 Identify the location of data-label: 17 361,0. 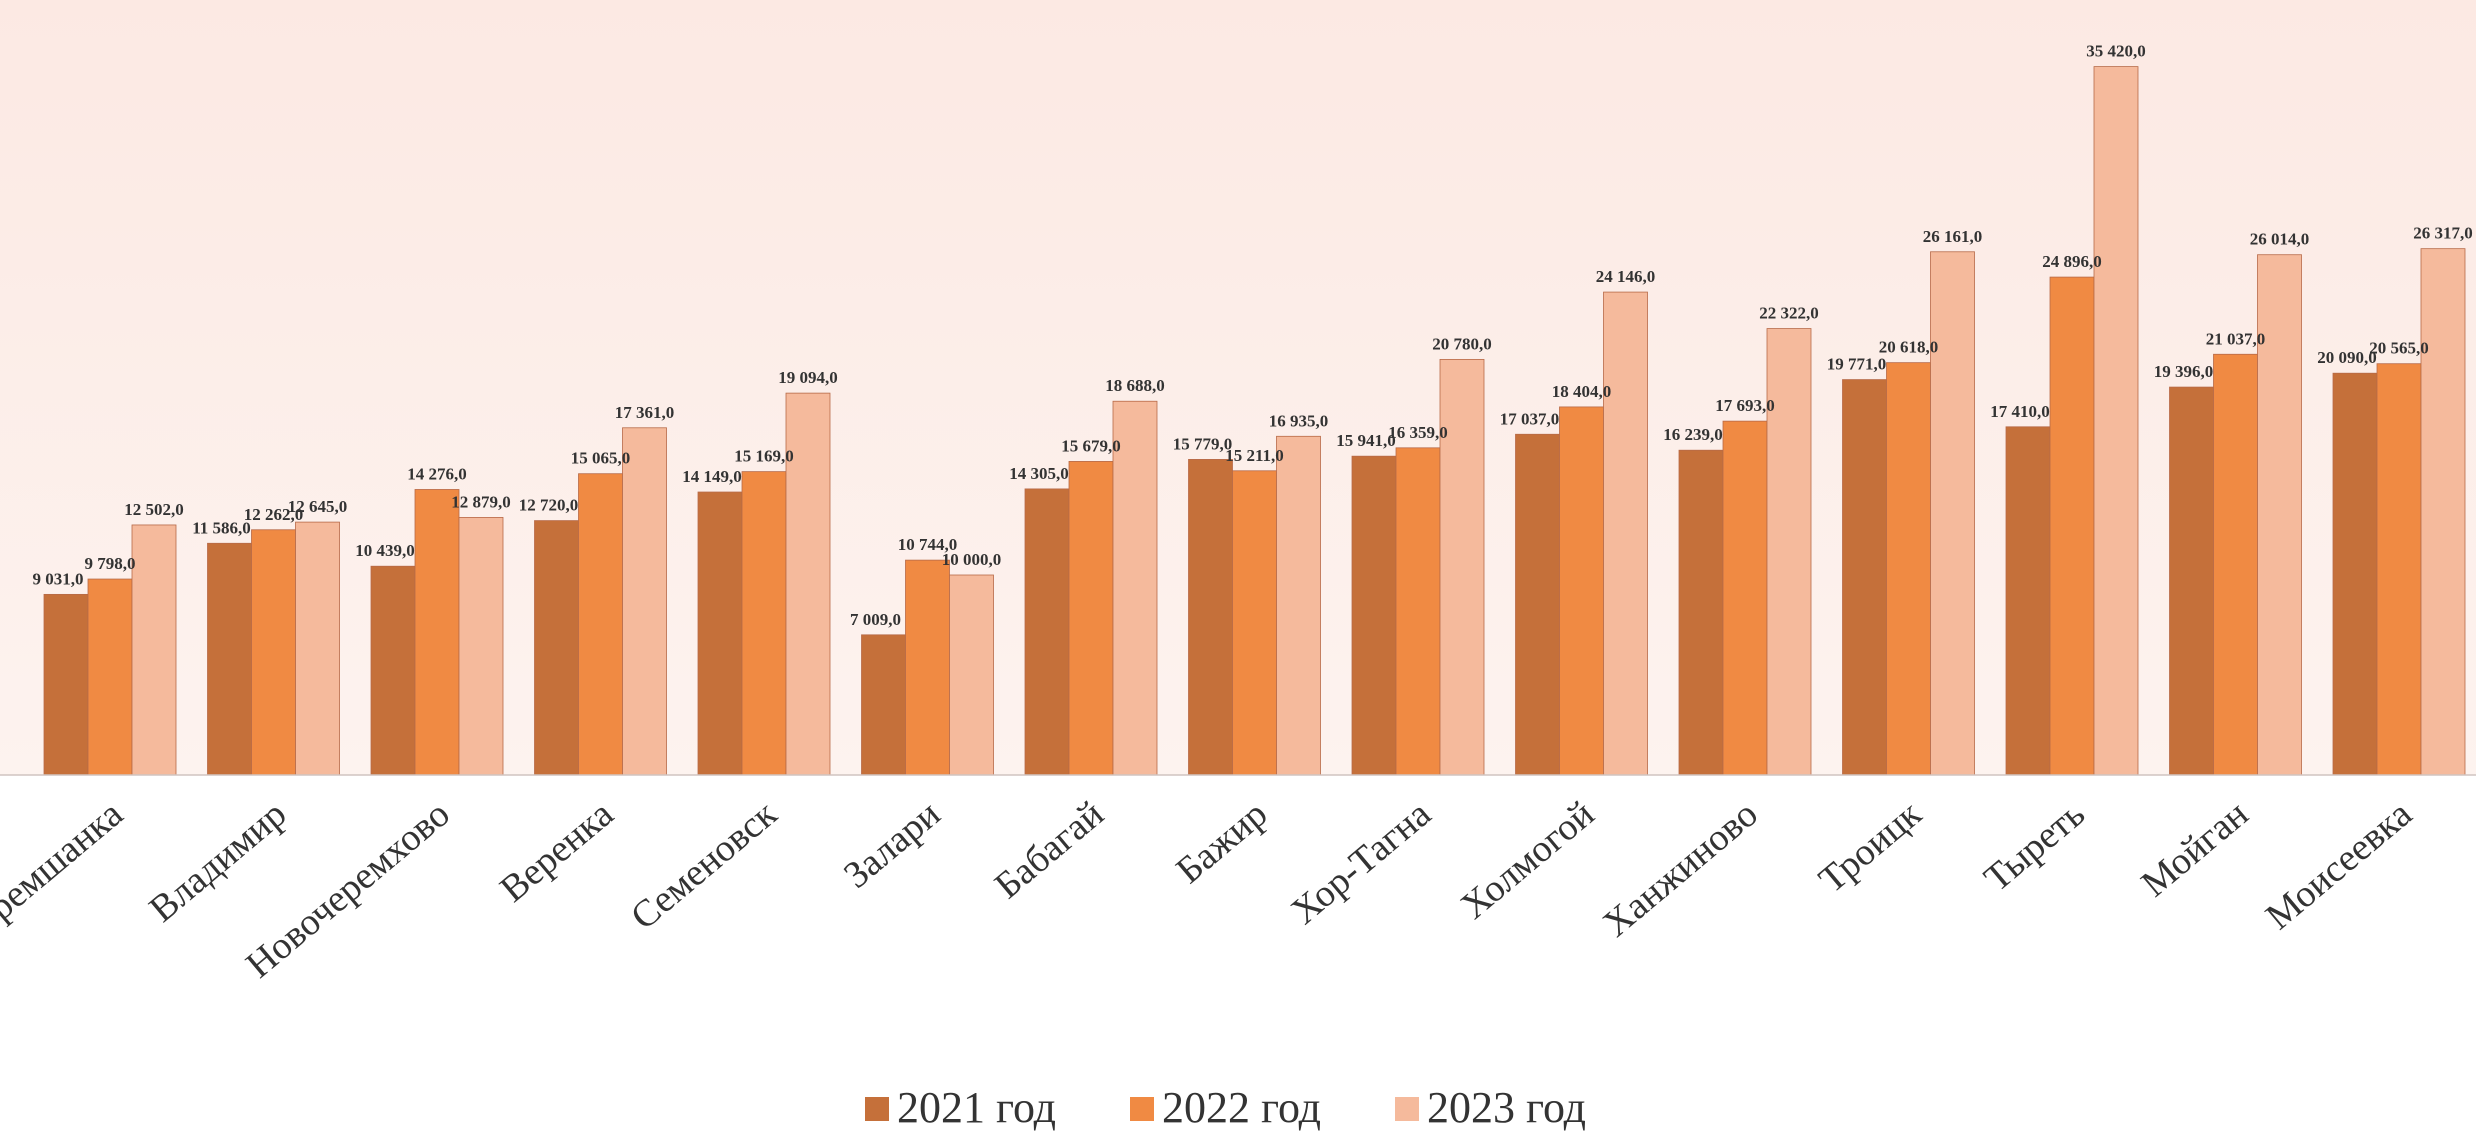
(645, 412).